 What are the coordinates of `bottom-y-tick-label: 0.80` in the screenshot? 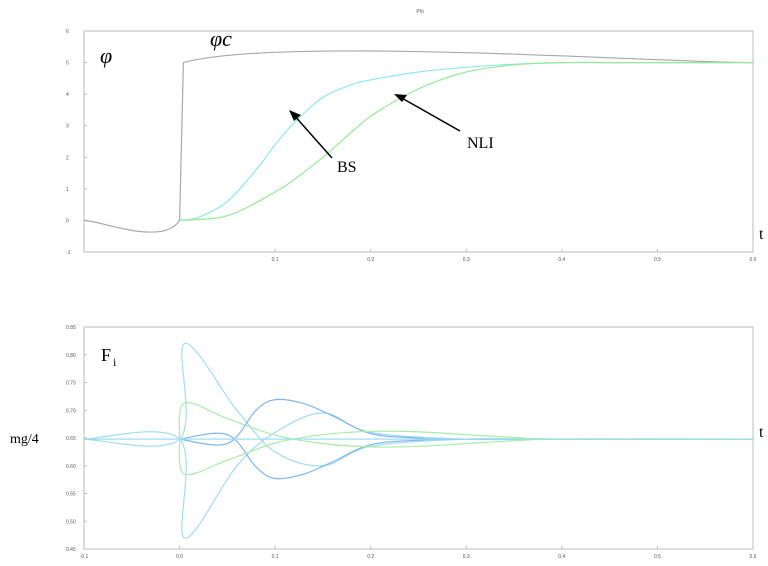 It's located at (71, 356).